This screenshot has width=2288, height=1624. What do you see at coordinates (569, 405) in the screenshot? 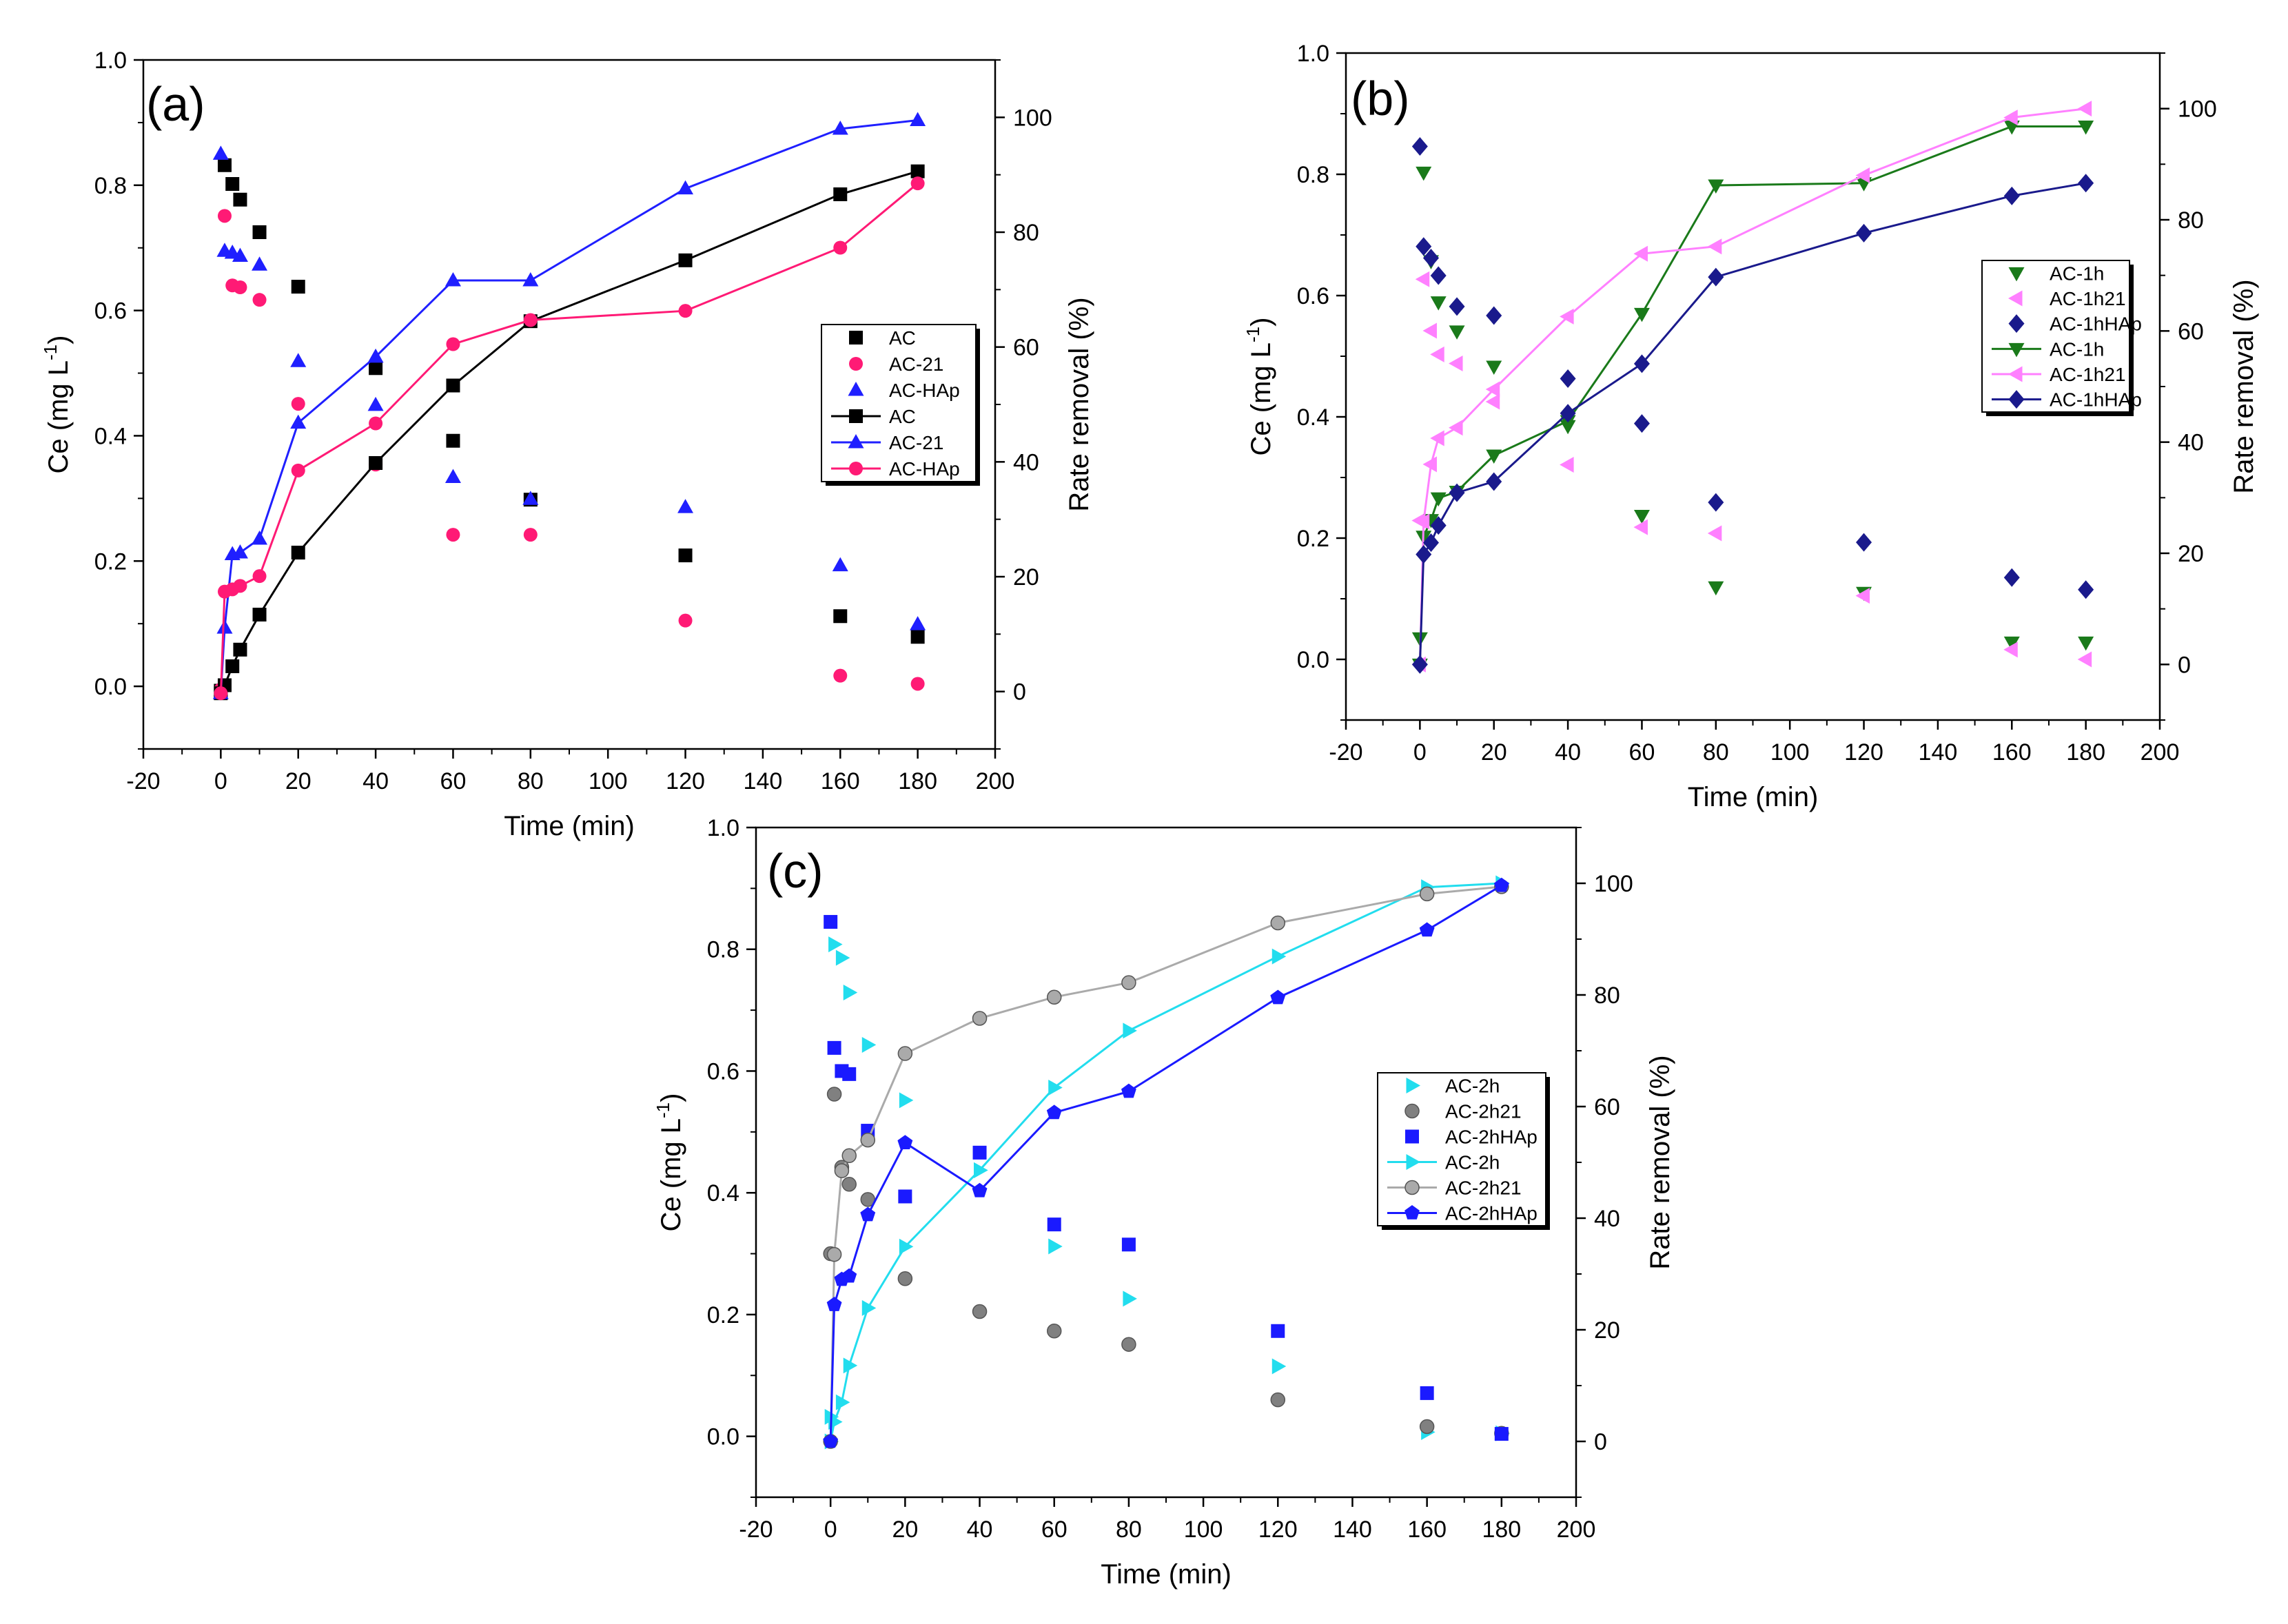
I see `series-ac-21-removal` at bounding box center [569, 405].